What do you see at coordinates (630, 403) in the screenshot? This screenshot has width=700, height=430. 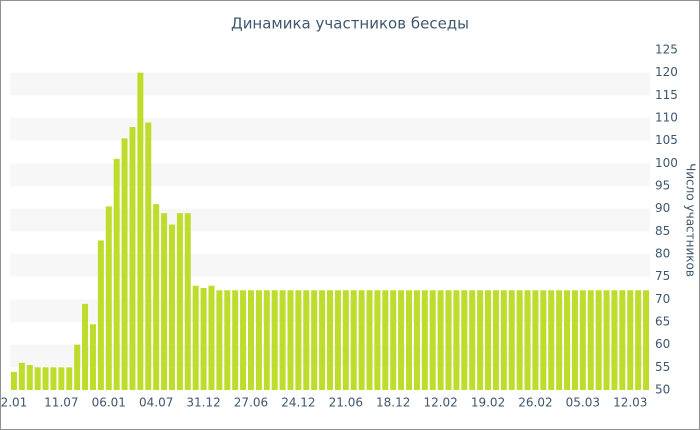 I see `x-tick-label: 12.03` at bounding box center [630, 403].